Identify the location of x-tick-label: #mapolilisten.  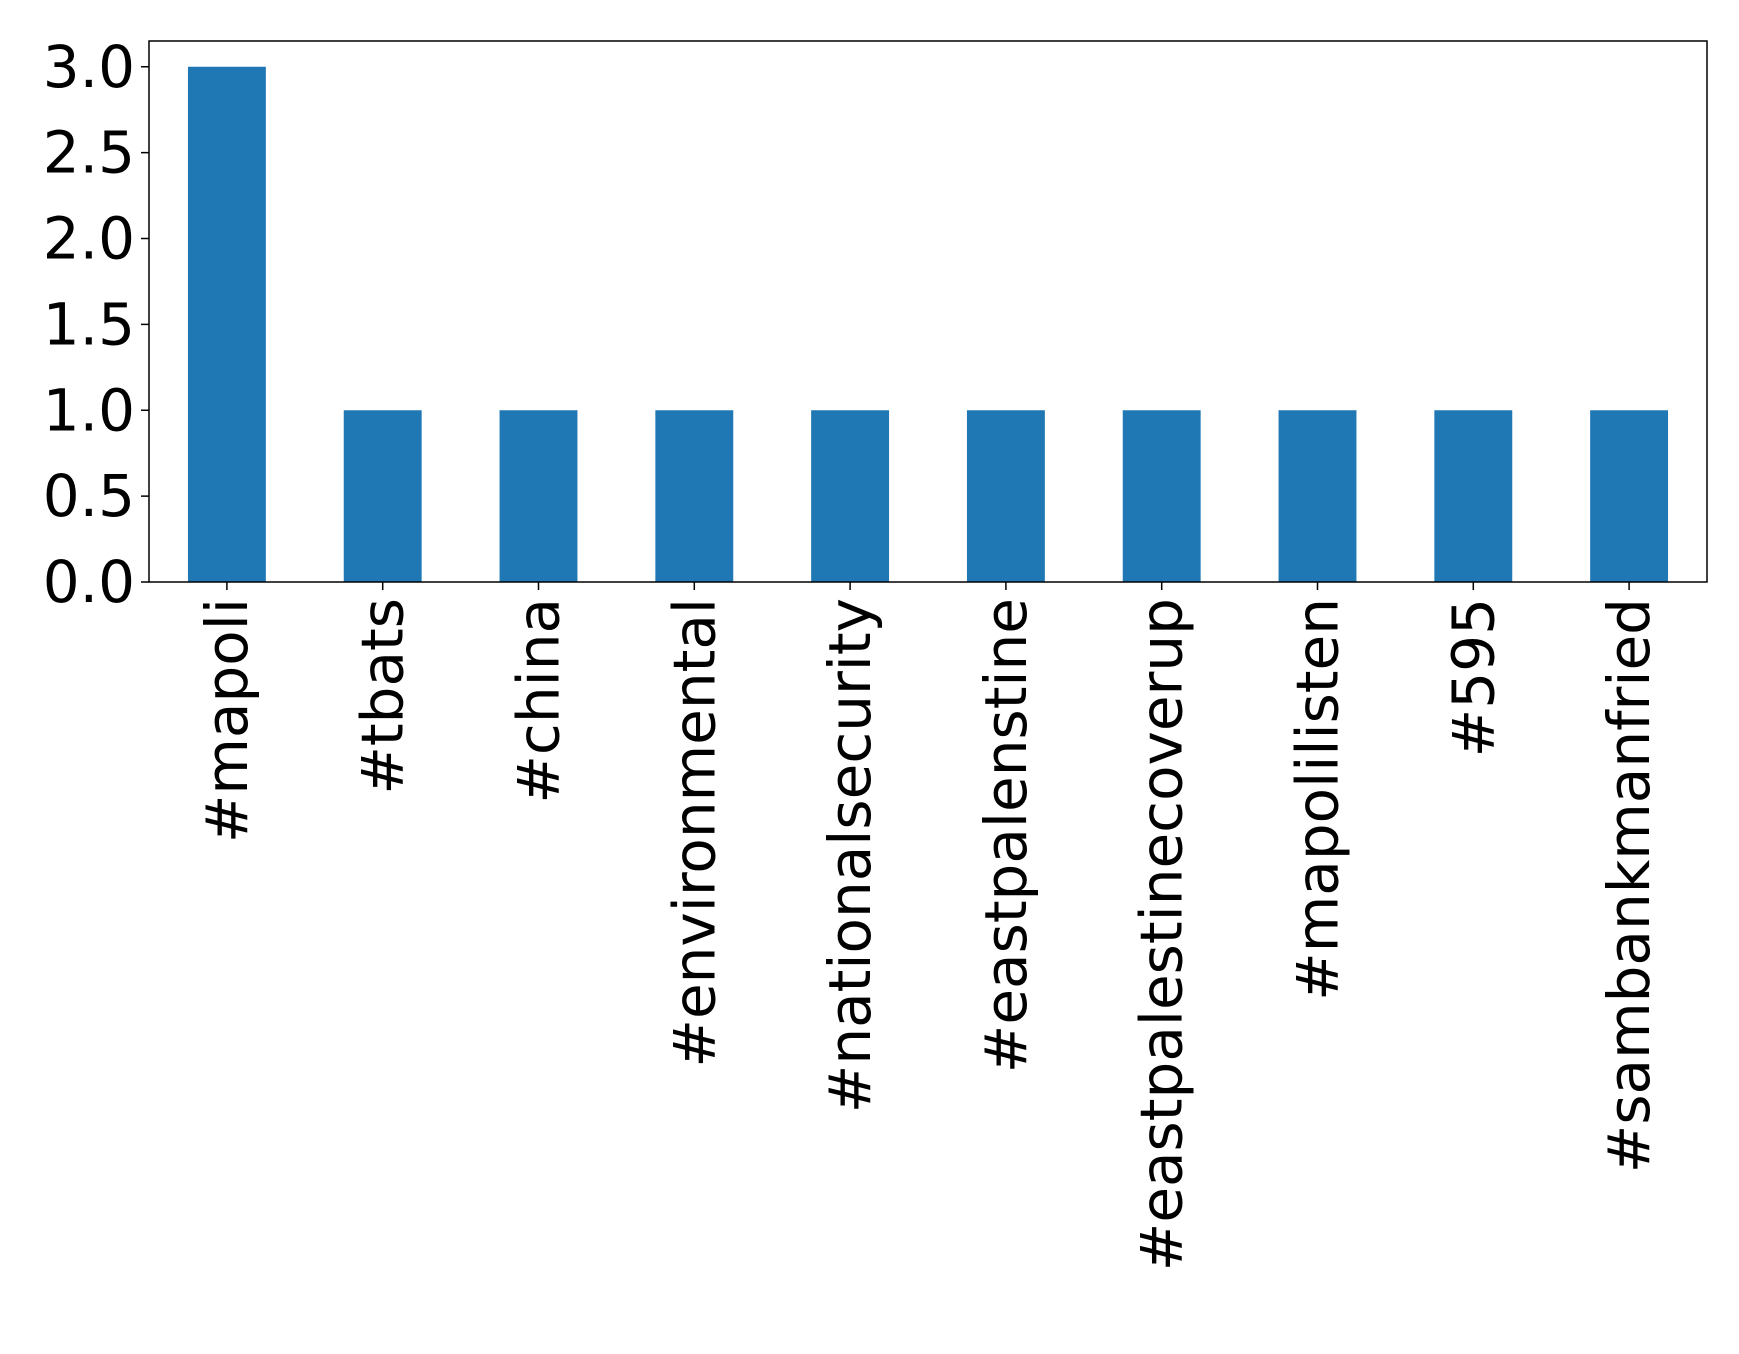
(1318, 799).